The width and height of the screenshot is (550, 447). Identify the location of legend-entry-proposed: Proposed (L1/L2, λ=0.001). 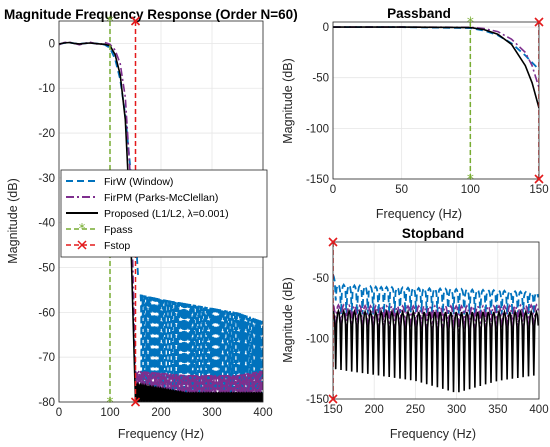
(147, 214).